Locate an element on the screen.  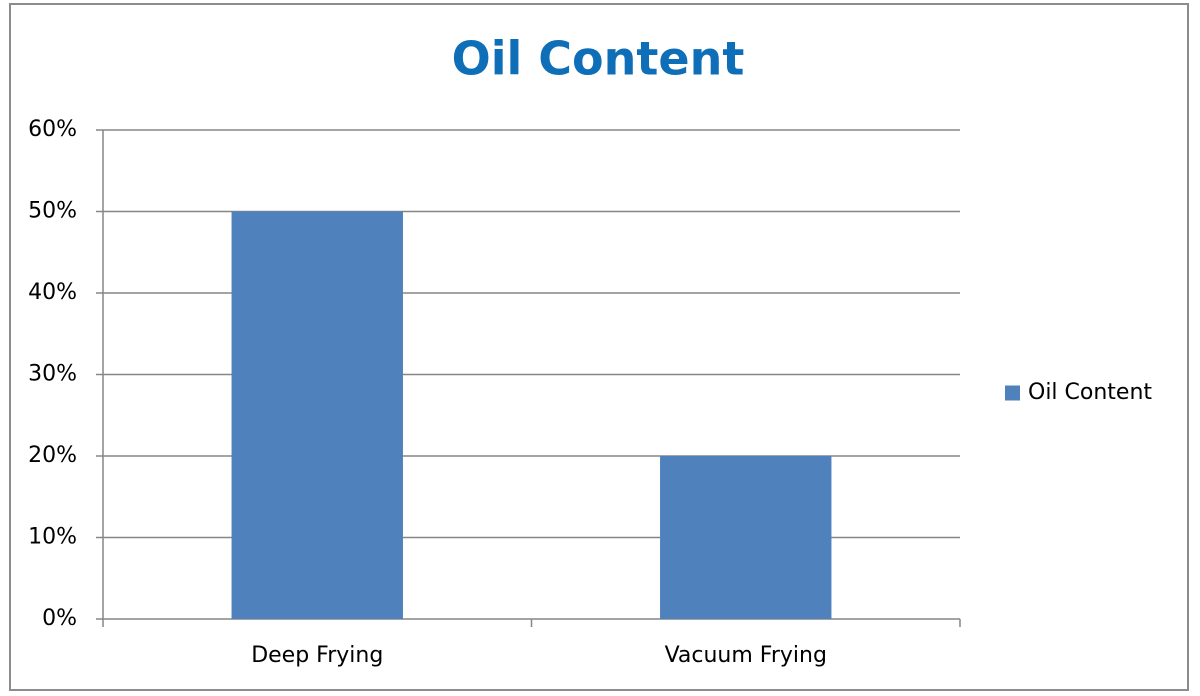
y-tick-label: 20% is located at coordinates (52, 455).